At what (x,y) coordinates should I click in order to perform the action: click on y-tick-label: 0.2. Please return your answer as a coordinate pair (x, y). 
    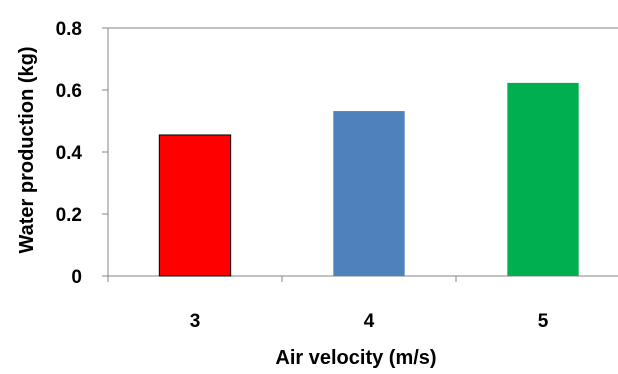
    Looking at the image, I should click on (69, 215).